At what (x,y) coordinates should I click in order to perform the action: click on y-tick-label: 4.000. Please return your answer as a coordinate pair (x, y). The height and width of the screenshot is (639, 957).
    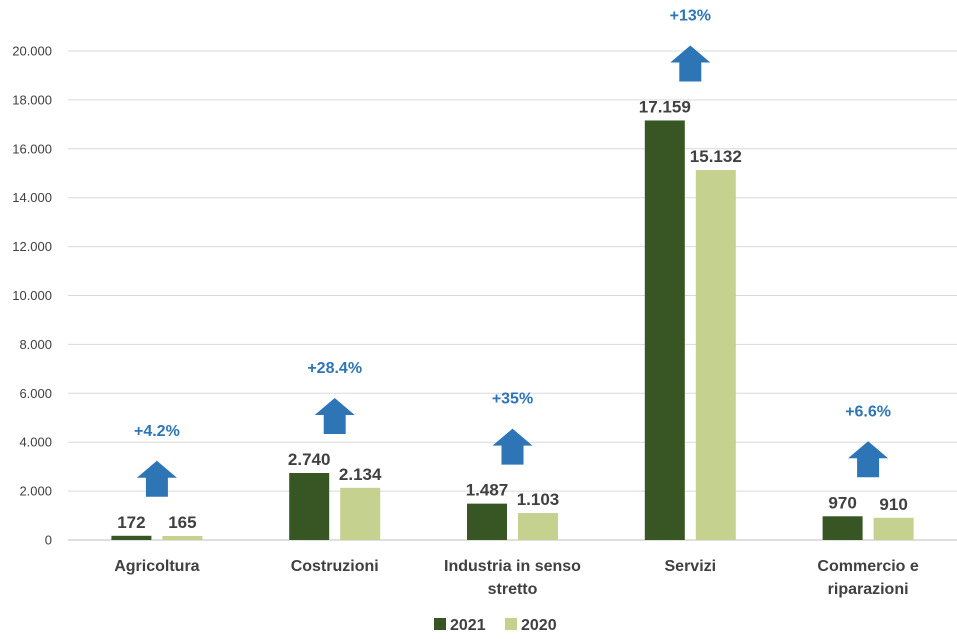
    Looking at the image, I should click on (35, 442).